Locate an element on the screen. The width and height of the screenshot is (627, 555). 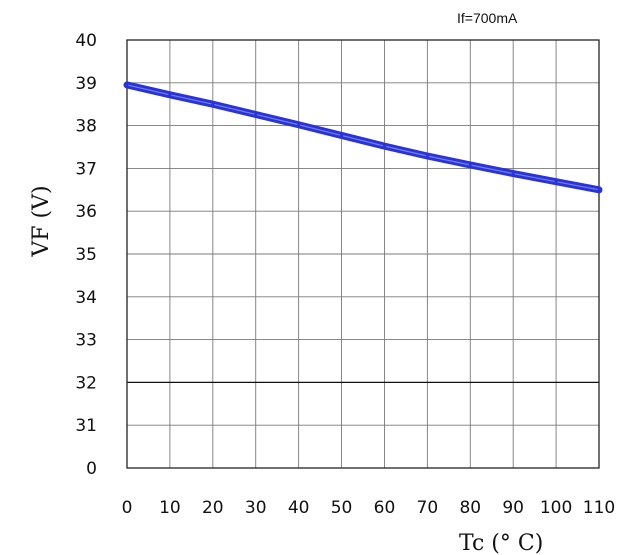
y-tick-label: 35 is located at coordinates (86, 255).